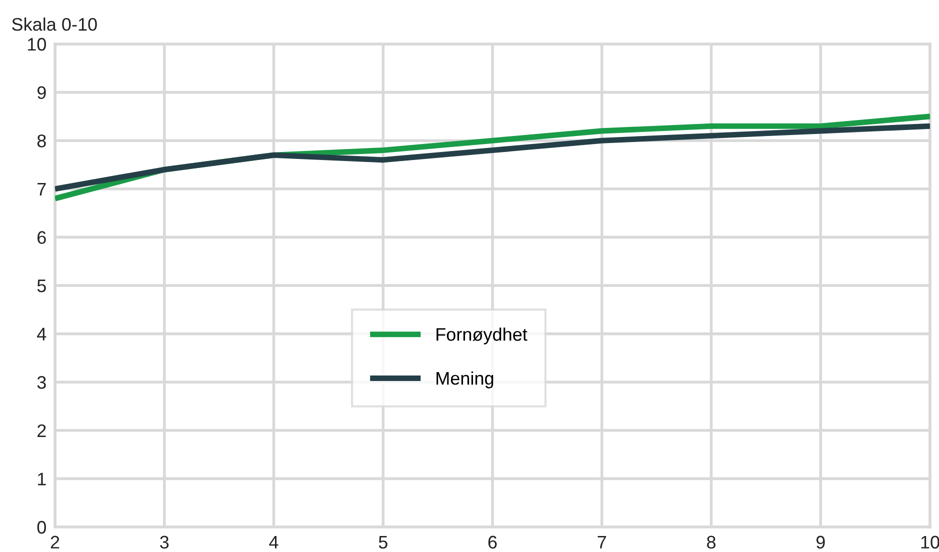 Image resolution: width=939 pixels, height=552 pixels. I want to click on y-tick-label: 0, so click(41, 527).